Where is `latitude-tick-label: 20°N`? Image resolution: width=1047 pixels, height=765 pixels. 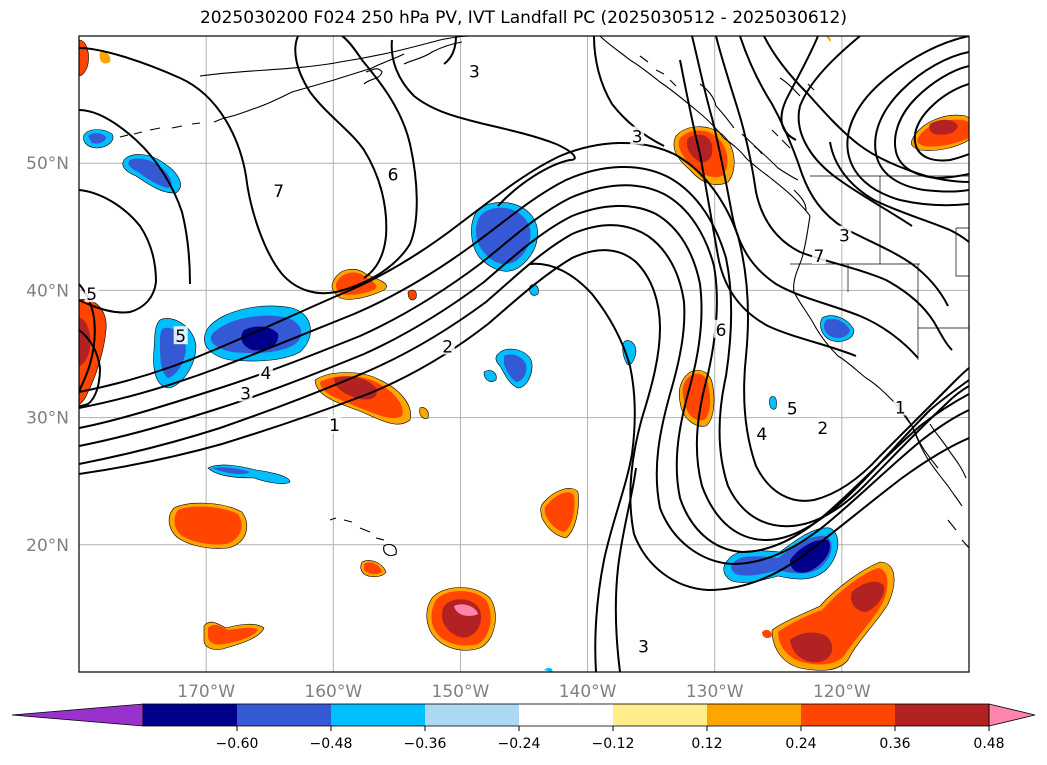
latitude-tick-label: 20°N is located at coordinates (47, 546).